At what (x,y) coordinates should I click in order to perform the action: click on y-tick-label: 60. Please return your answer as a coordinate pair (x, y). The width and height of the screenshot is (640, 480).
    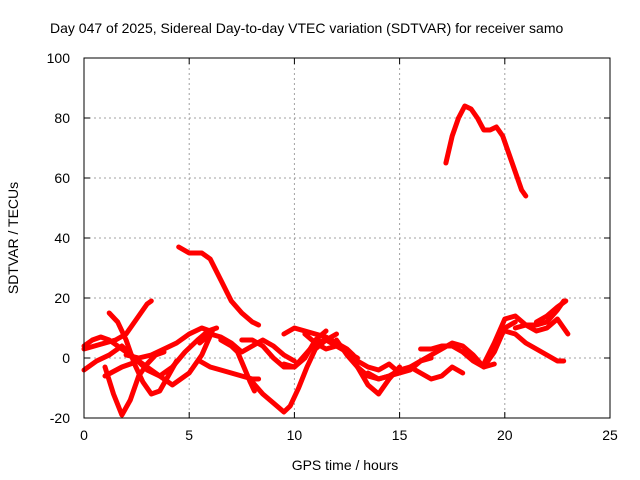
    Looking at the image, I should click on (62, 178).